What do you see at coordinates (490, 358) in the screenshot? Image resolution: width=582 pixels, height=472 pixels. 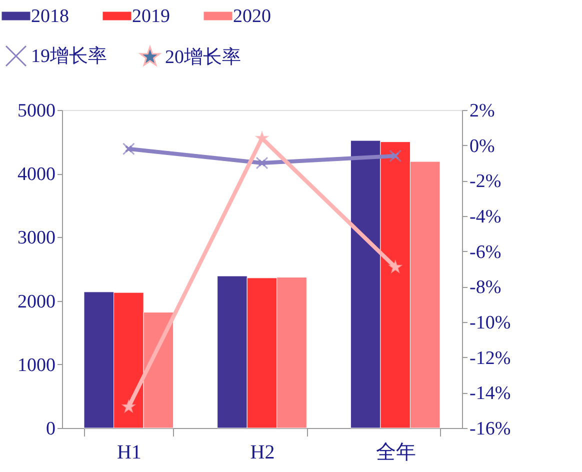 I see `y2-tick-label: -12%` at bounding box center [490, 358].